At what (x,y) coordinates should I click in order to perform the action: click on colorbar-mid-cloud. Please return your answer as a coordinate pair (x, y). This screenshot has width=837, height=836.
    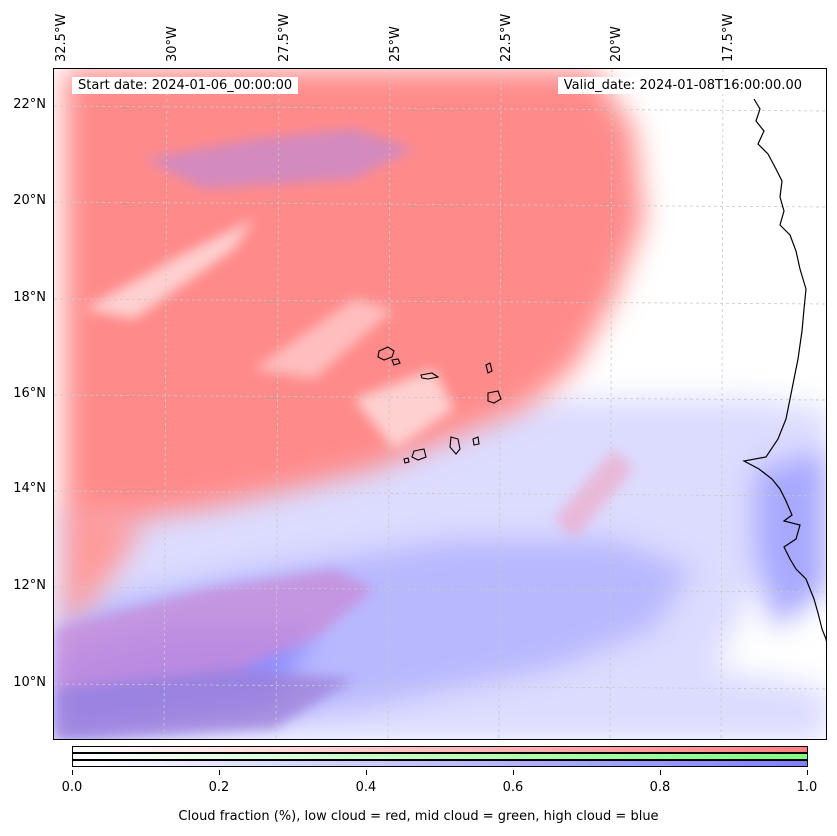
    Looking at the image, I should click on (440, 756).